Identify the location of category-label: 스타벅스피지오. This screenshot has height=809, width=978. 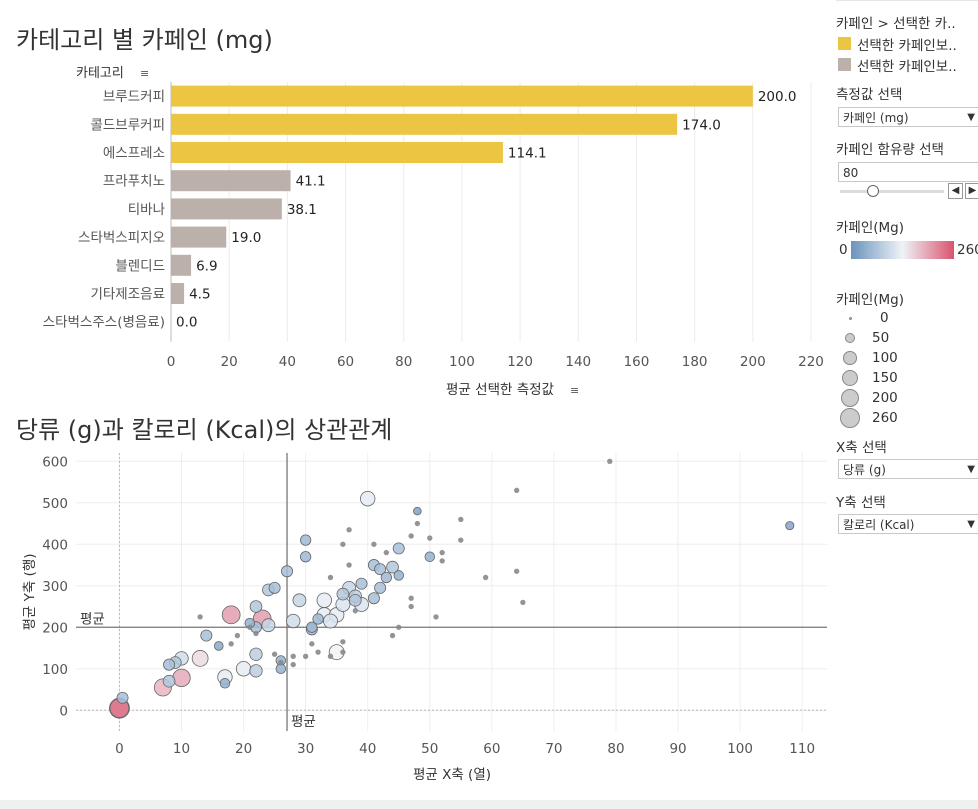
(121, 238).